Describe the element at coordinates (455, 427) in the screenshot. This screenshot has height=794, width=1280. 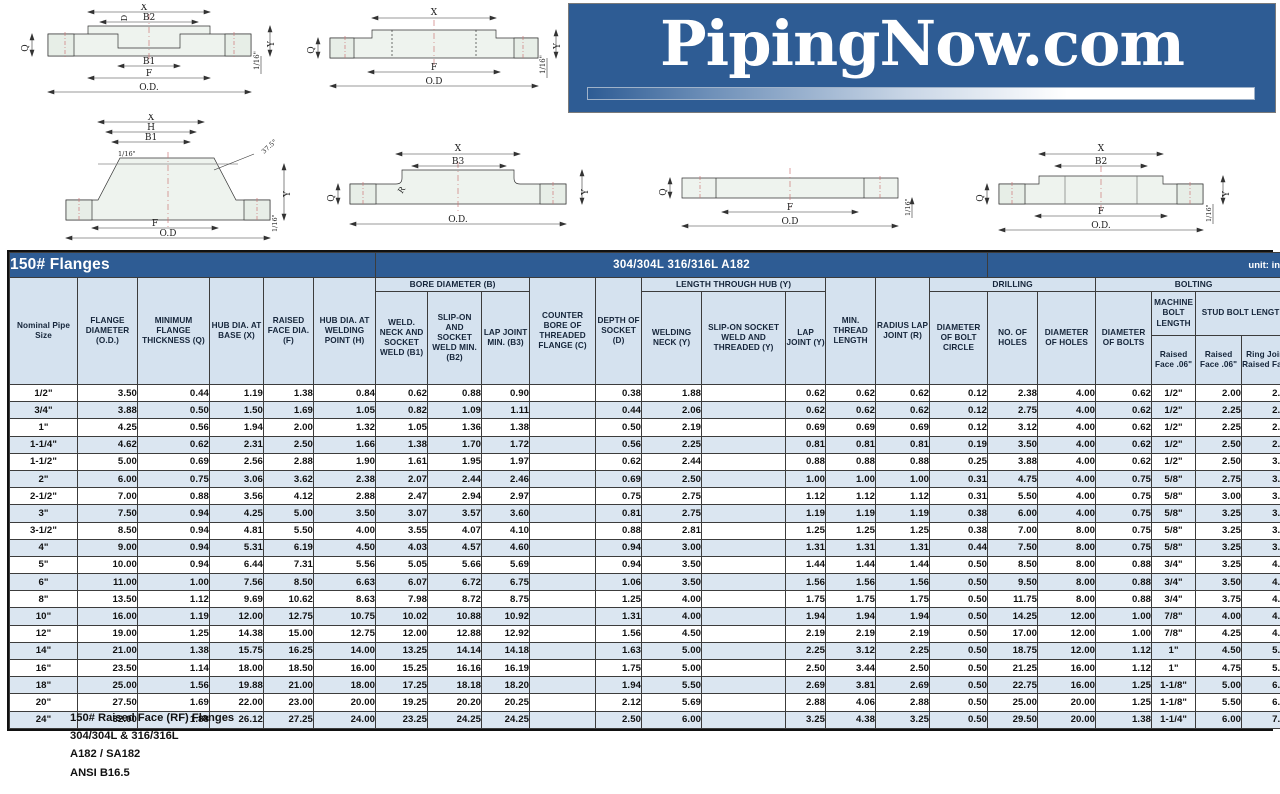
I see `cell-value: 1.36` at that location.